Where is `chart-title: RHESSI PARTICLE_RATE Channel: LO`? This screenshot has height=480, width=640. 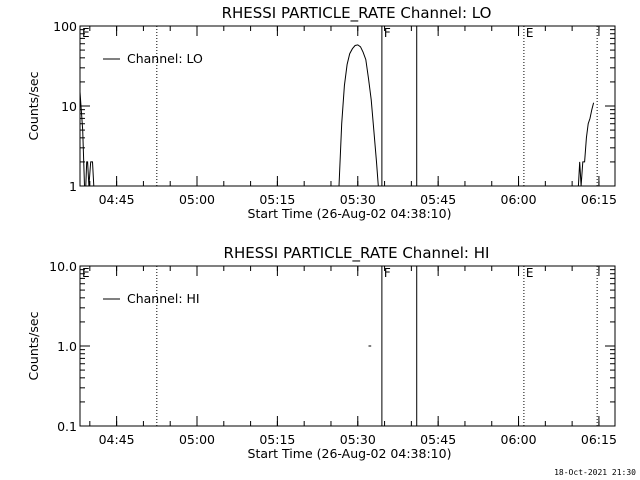
chart-title: RHESSI PARTICLE_RATE Channel: LO is located at coordinates (357, 13).